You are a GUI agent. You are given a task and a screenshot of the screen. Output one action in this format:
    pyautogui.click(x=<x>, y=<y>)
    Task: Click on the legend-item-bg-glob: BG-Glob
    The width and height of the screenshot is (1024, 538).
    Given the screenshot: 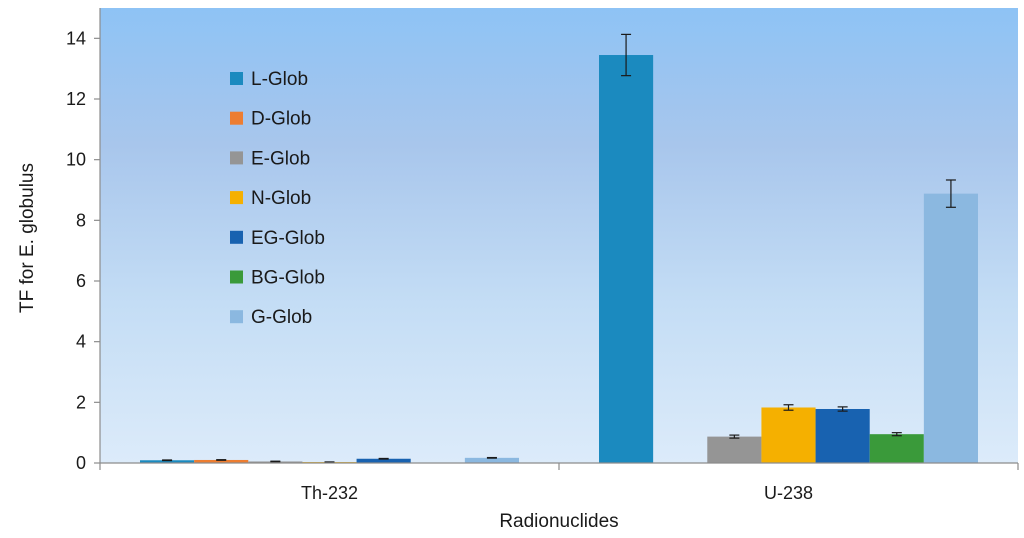 What is the action you would take?
    pyautogui.click(x=277, y=278)
    